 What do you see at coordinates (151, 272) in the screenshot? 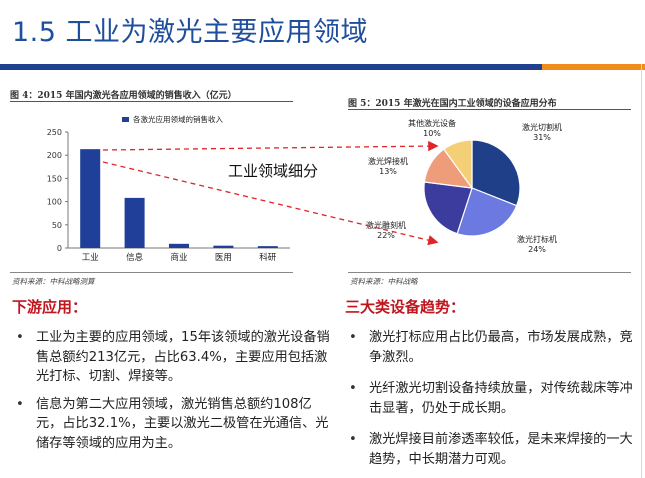
I see `fig4-rule-bottom` at bounding box center [151, 272].